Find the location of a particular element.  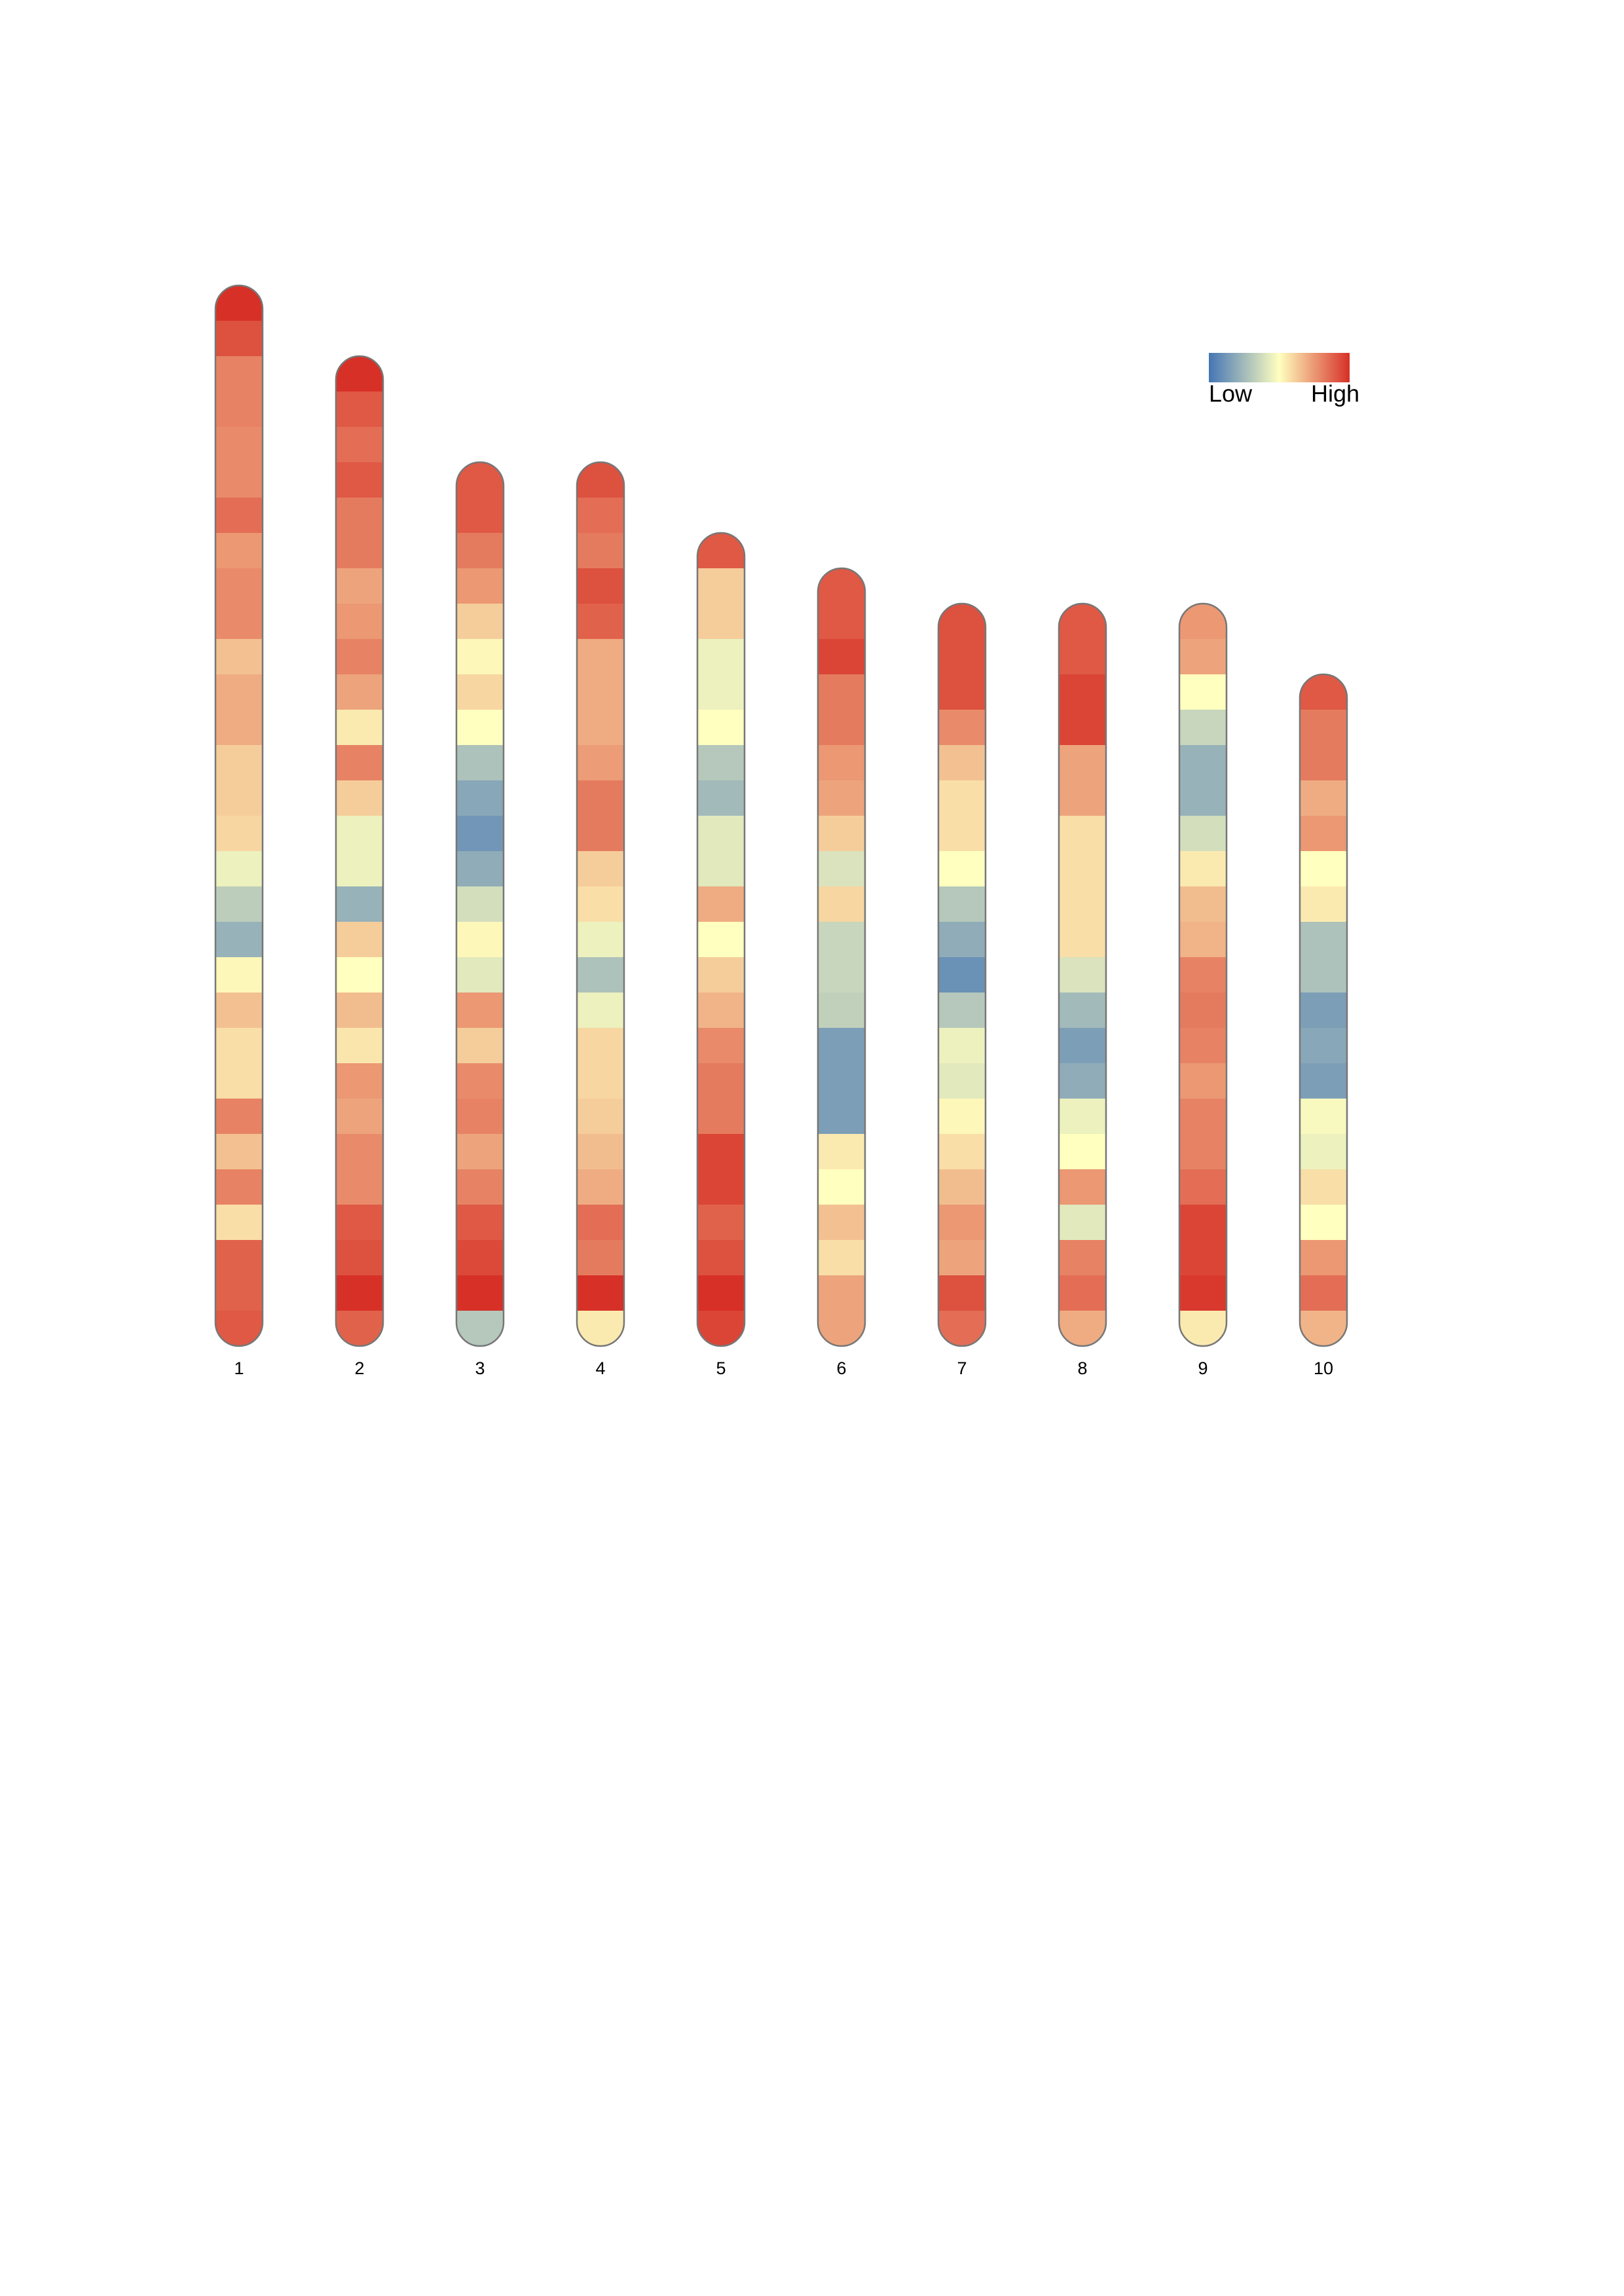

chromosome-label: 9 is located at coordinates (1203, 1368).